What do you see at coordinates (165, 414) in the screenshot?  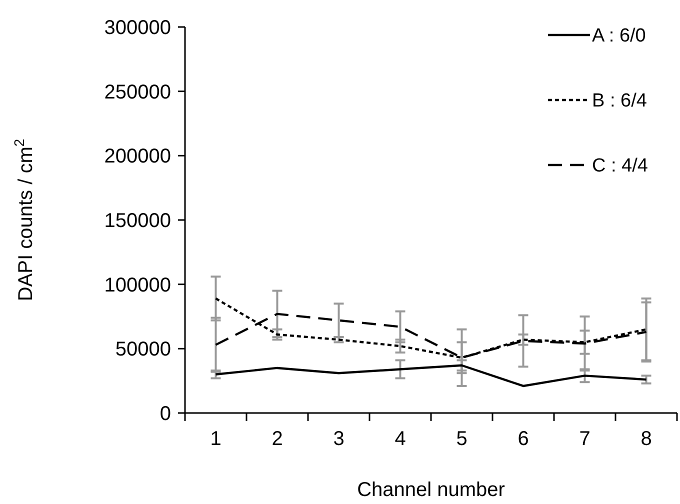 I see `y-tick-label: 0` at bounding box center [165, 414].